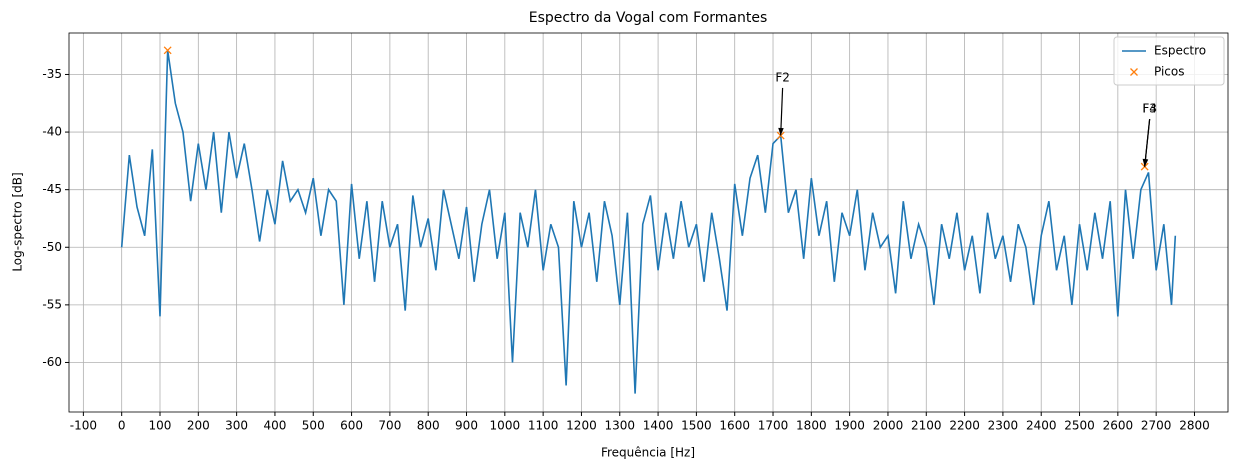  I want to click on x-tick-label: 1300, so click(619, 426).